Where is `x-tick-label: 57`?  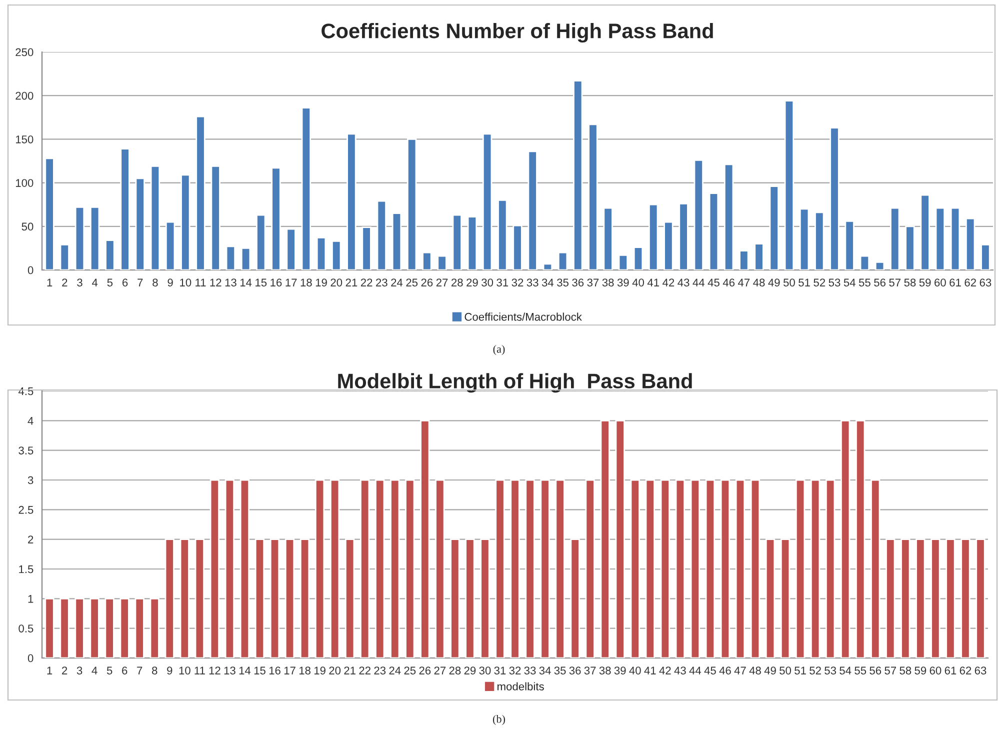 x-tick-label: 57 is located at coordinates (895, 282).